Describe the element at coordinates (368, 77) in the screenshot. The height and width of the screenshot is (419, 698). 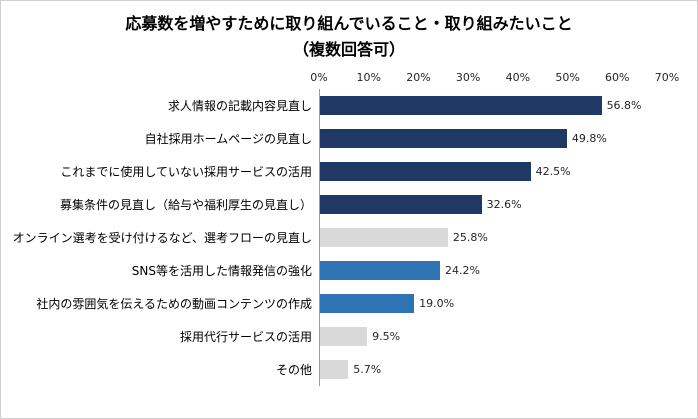
I see `x-axis-tick: 10%` at that location.